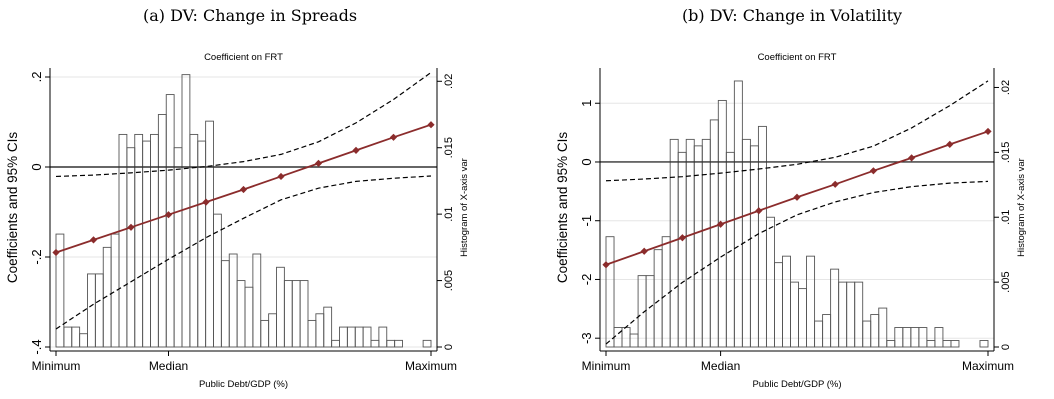  Describe the element at coordinates (1021, 207) in the screenshot. I see `y2-axis-label: Histogram of X-axis var` at that location.